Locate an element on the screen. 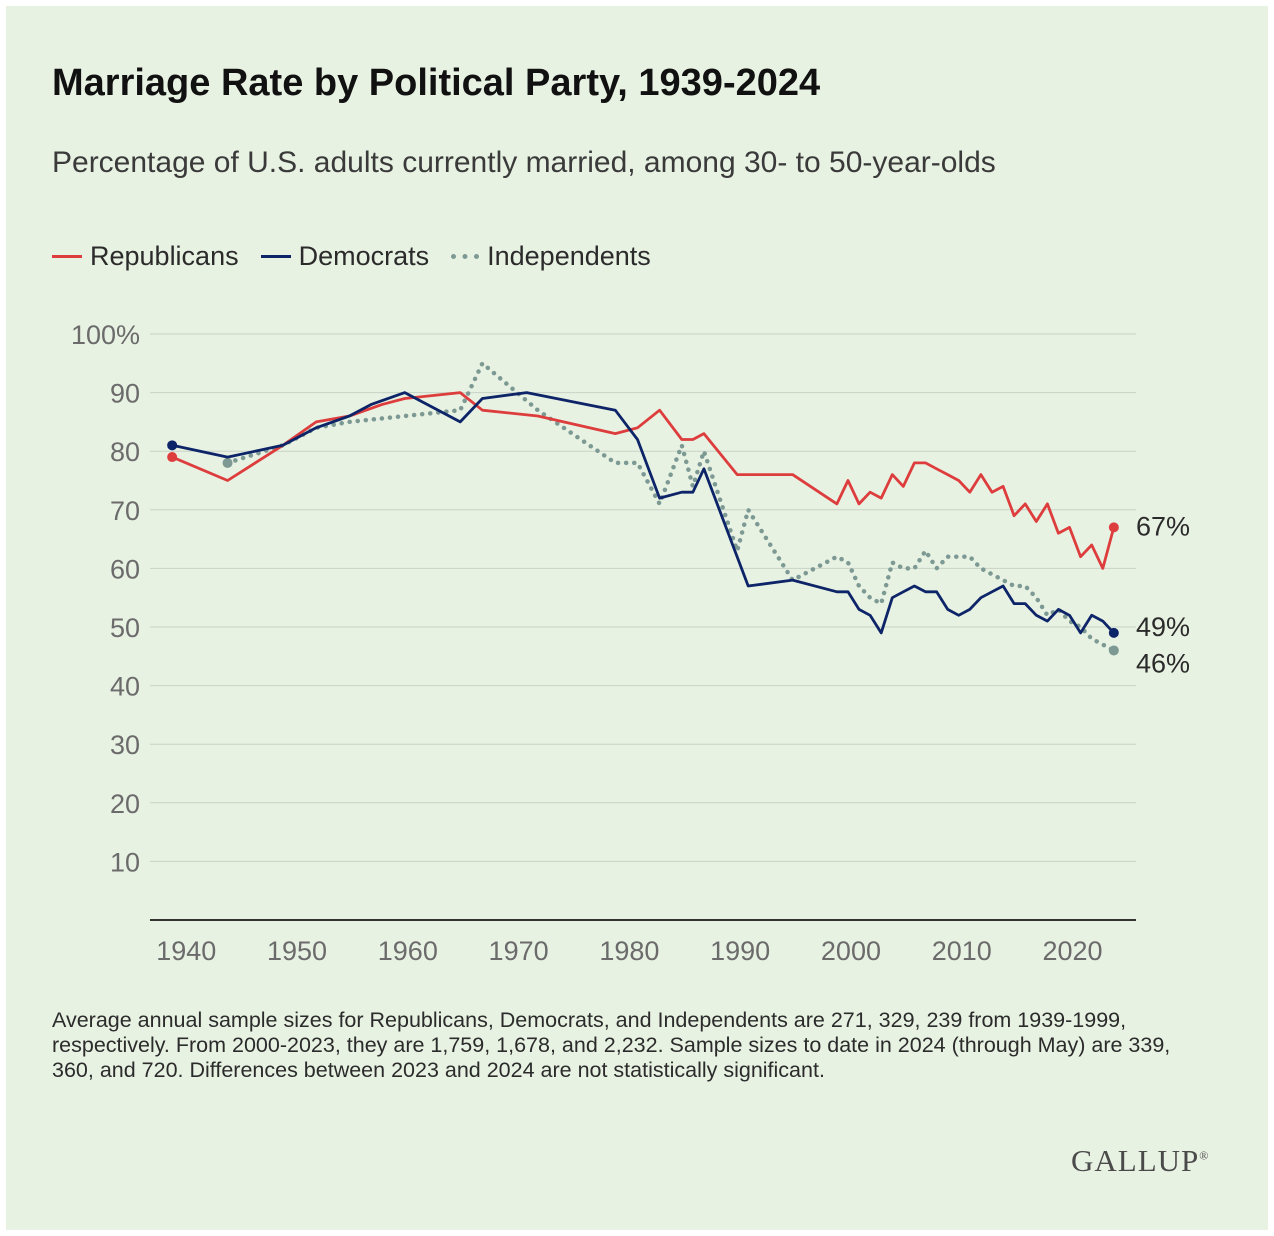 The image size is (1274, 1236). series-end-point-independents is located at coordinates (1113, 650).